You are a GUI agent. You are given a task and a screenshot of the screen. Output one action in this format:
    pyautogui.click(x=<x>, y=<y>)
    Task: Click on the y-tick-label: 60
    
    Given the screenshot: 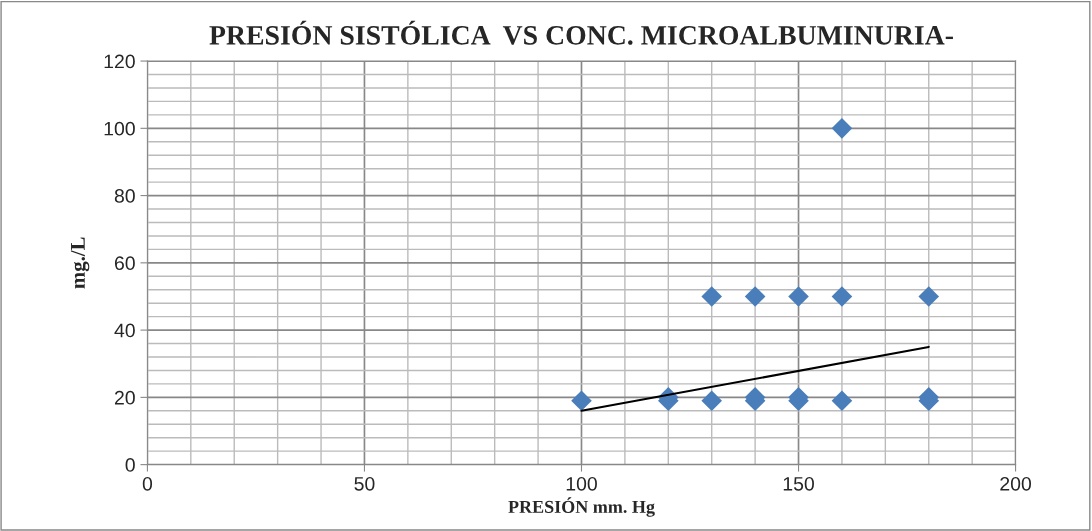 What is the action you would take?
    pyautogui.click(x=124, y=263)
    